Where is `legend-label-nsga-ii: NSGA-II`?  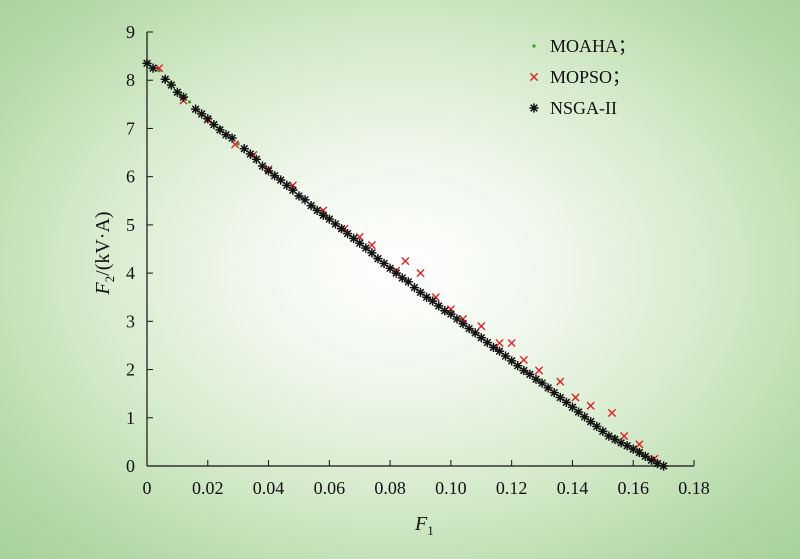
legend-label-nsga-ii: NSGA-II is located at coordinates (583, 108).